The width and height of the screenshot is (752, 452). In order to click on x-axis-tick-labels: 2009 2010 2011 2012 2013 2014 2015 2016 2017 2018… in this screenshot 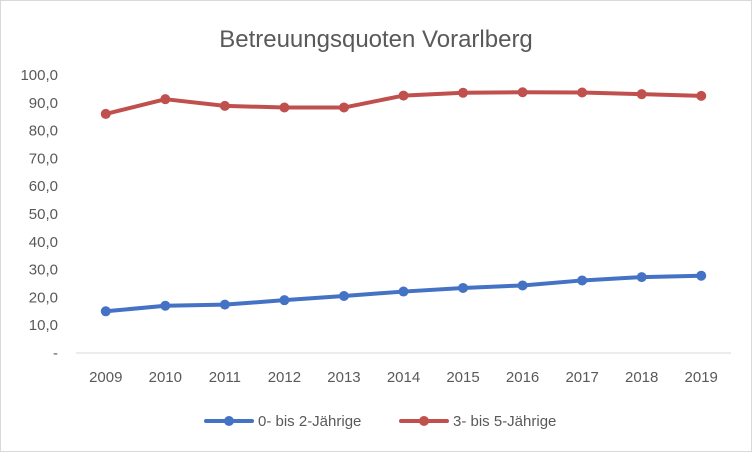, I will do `click(403, 377)`.